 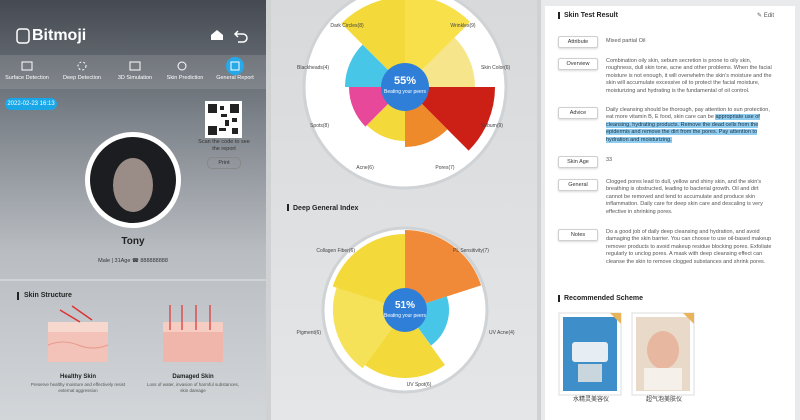 What do you see at coordinates (223, 119) in the screenshot?
I see `qr-pattern` at bounding box center [223, 119].